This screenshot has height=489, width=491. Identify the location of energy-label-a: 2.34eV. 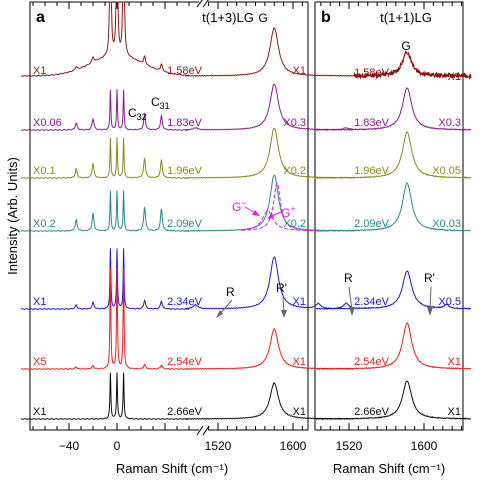
(185, 302).